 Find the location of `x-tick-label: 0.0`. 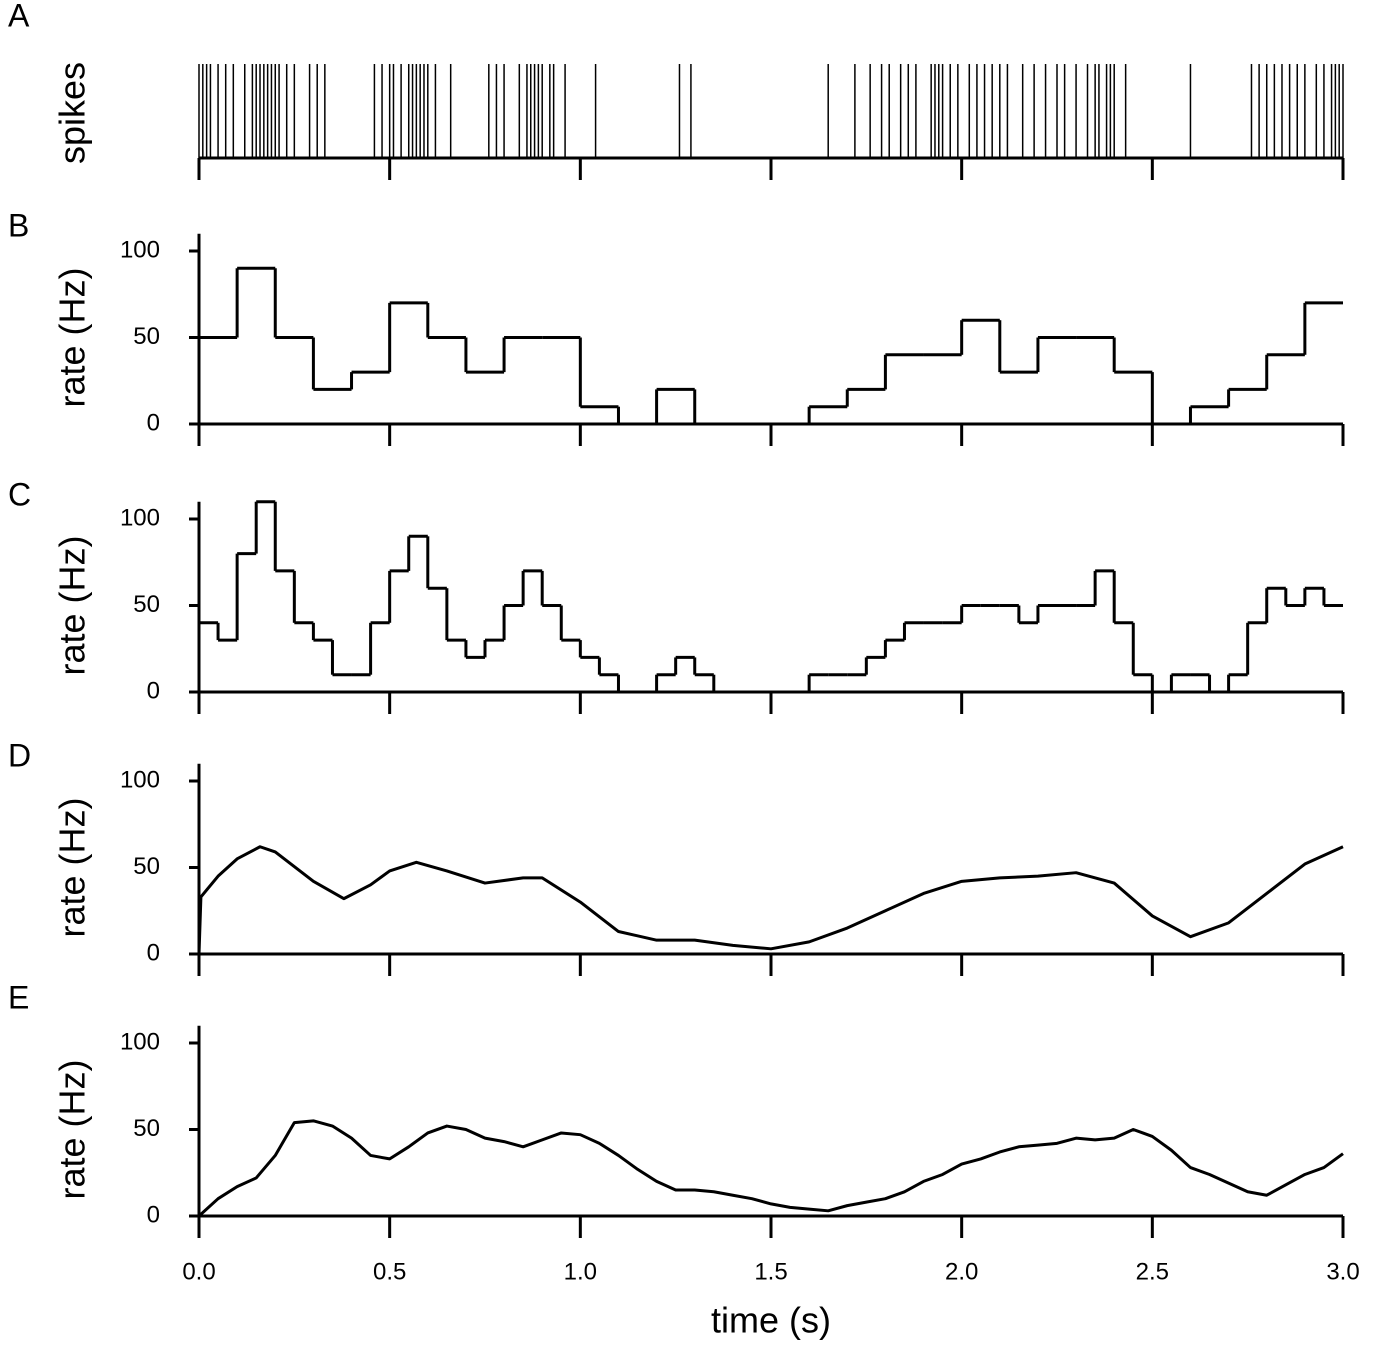

x-tick-label: 0.0 is located at coordinates (198, 1271).